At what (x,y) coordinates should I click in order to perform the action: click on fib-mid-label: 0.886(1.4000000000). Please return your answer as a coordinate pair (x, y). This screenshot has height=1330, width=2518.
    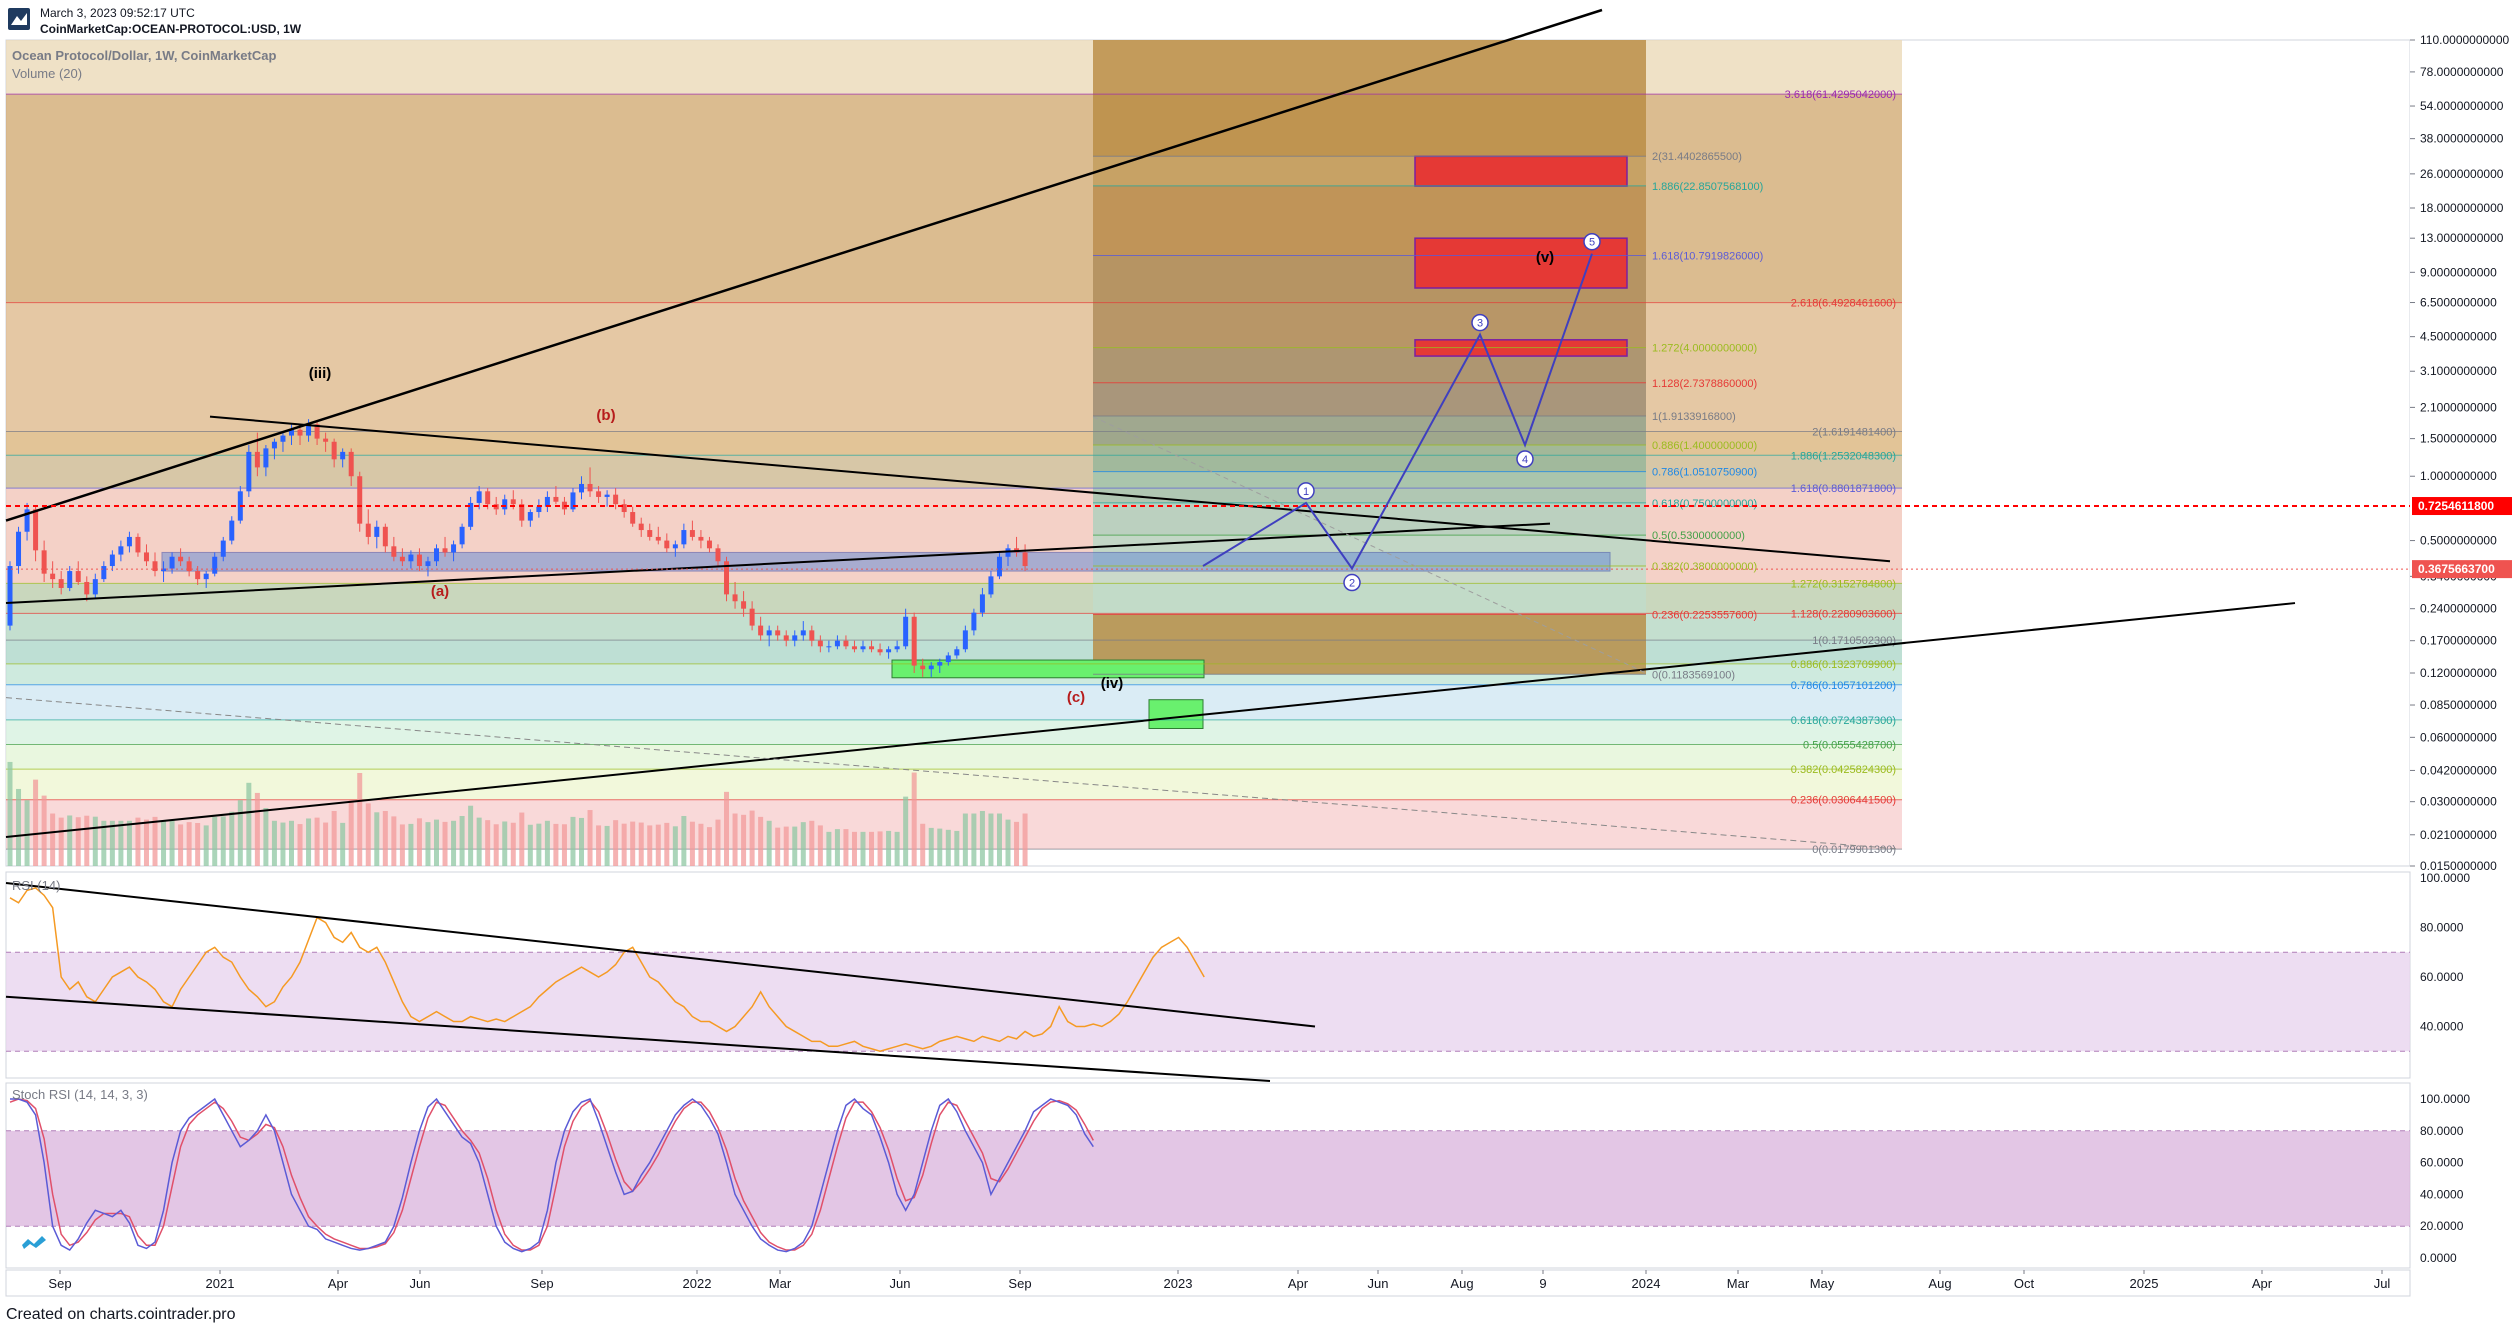
    Looking at the image, I should click on (1704, 446).